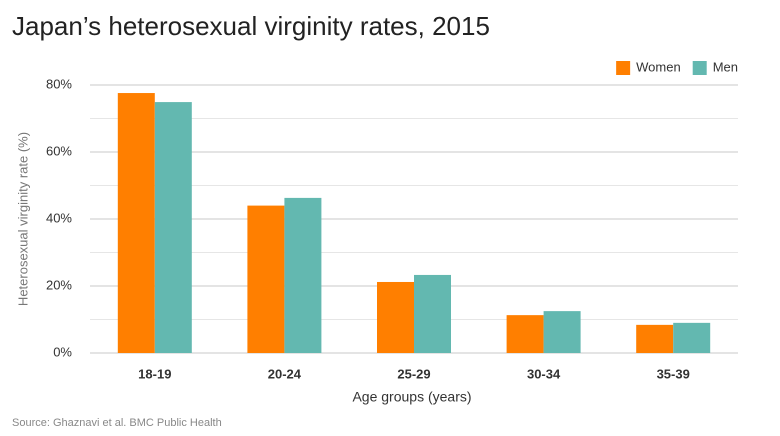 The image size is (780, 436). What do you see at coordinates (22, 219) in the screenshot?
I see `y-axis-label: Heterosexual virginity rate (%)` at bounding box center [22, 219].